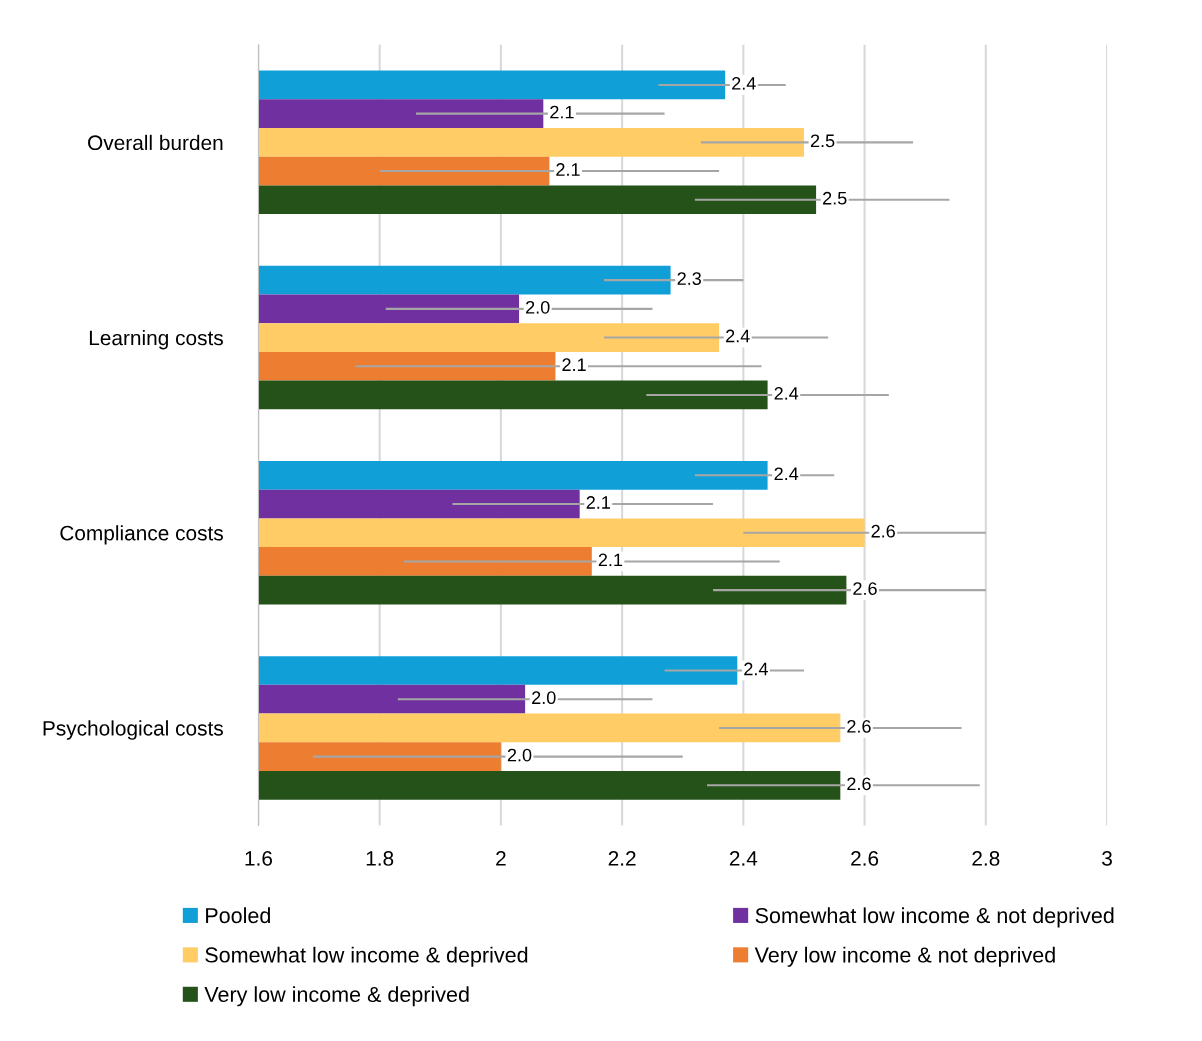 Image resolution: width=1202 pixels, height=1041 pixels. What do you see at coordinates (622, 858) in the screenshot?
I see `x-tick-label: 2.2` at bounding box center [622, 858].